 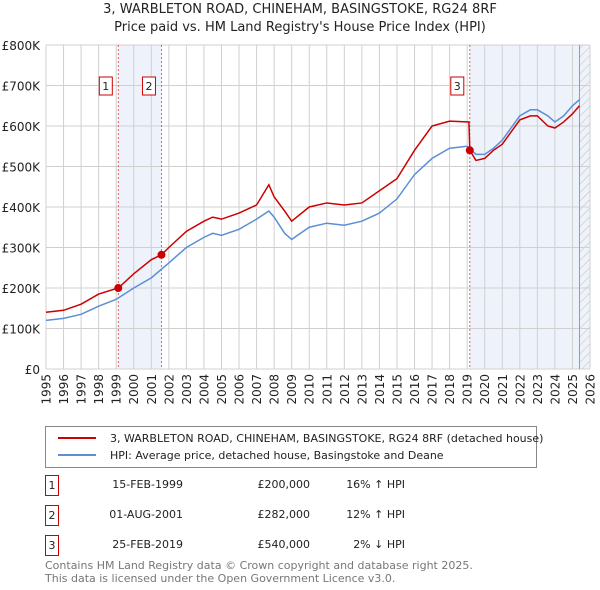 What do you see at coordinates (22, 208) in the screenshot?
I see `y-tick-label: £400K` at bounding box center [22, 208].